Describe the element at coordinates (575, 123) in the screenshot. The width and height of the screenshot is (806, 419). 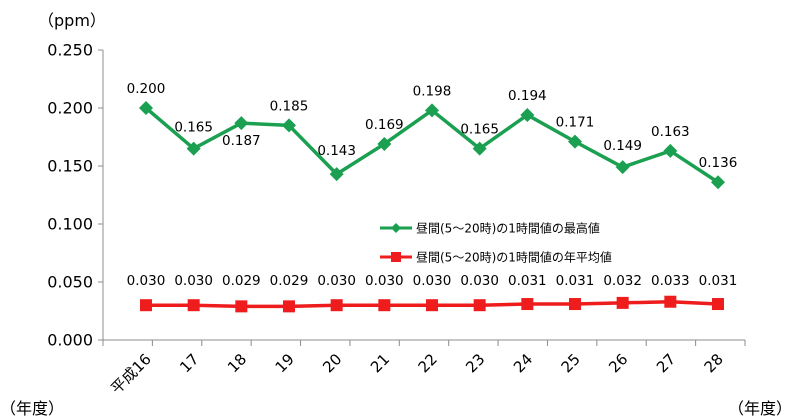
I see `data-label: 0.171` at that location.